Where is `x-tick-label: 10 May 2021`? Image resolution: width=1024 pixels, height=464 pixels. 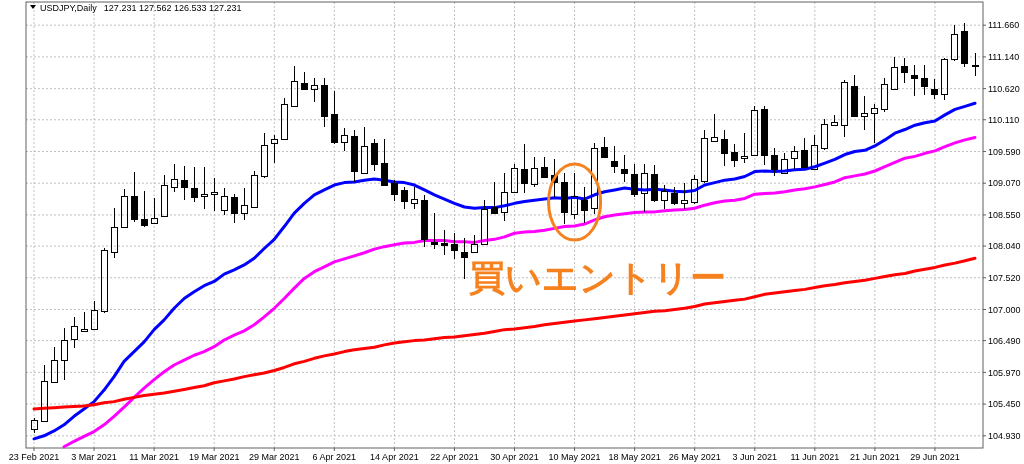 x-tick-label: 10 May 2021 is located at coordinates (574, 457).